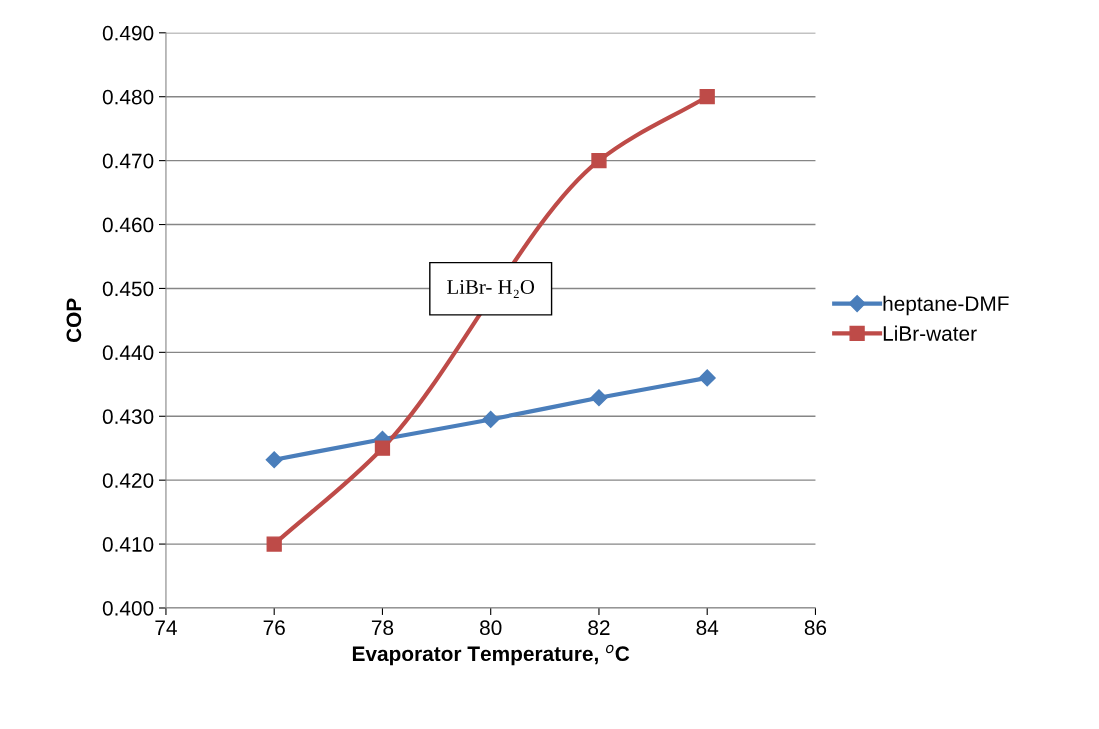  I want to click on y-tick-label: 0.480, so click(128, 97).